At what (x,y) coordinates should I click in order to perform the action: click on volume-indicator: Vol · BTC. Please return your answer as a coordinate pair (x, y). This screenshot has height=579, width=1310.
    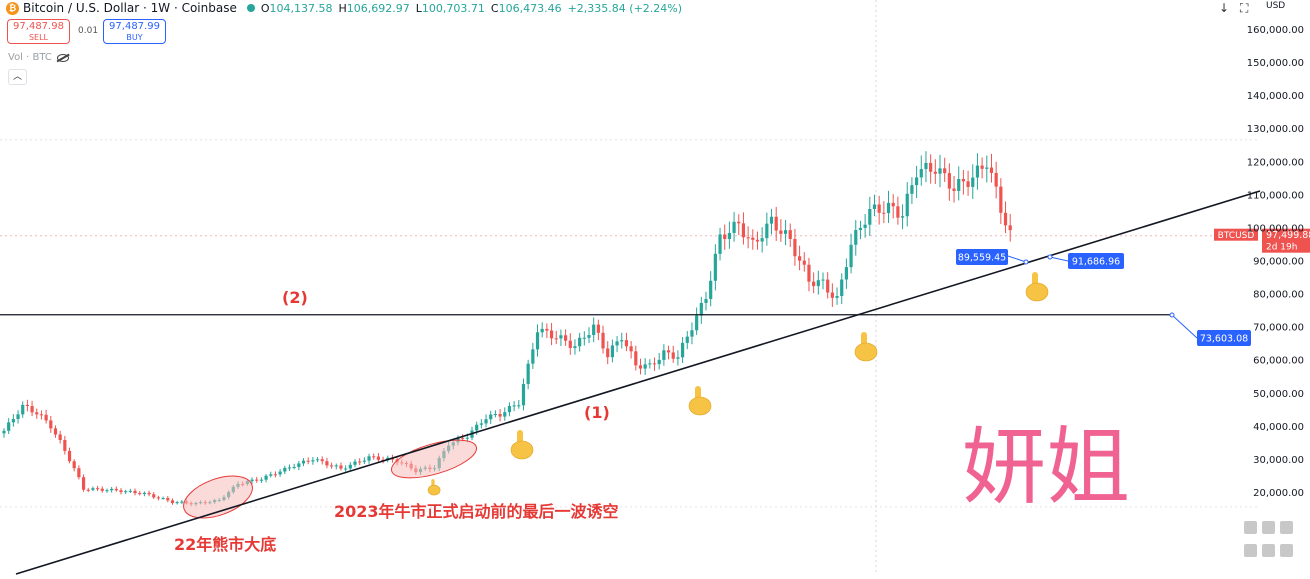
    Looking at the image, I should click on (38, 57).